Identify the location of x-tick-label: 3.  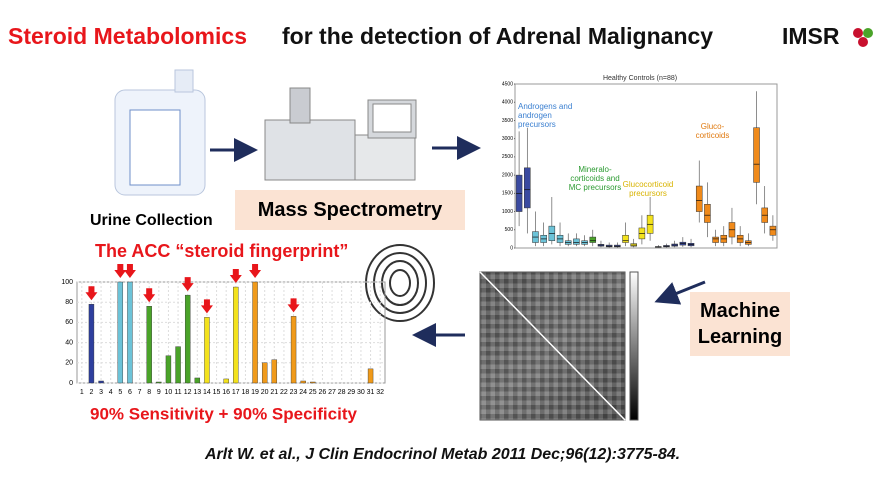
(101, 392).